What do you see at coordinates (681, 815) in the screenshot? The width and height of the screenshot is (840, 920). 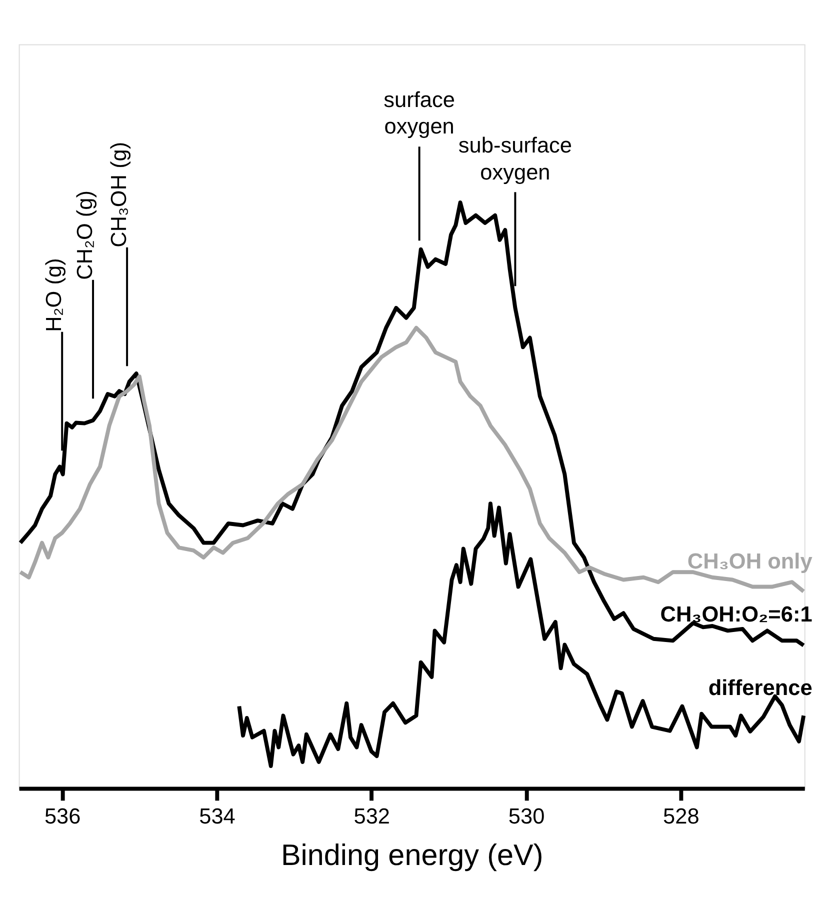 I see `x-tick-label: 528` at bounding box center [681, 815].